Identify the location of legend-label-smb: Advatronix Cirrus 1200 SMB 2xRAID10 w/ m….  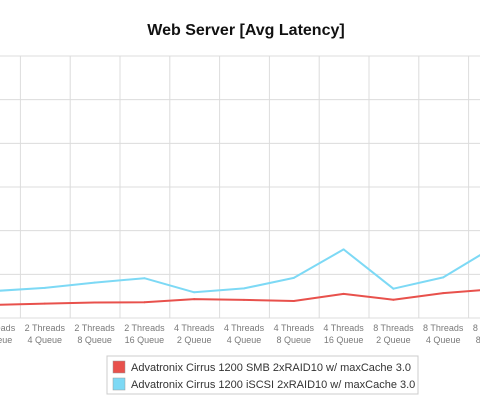
(271, 368).